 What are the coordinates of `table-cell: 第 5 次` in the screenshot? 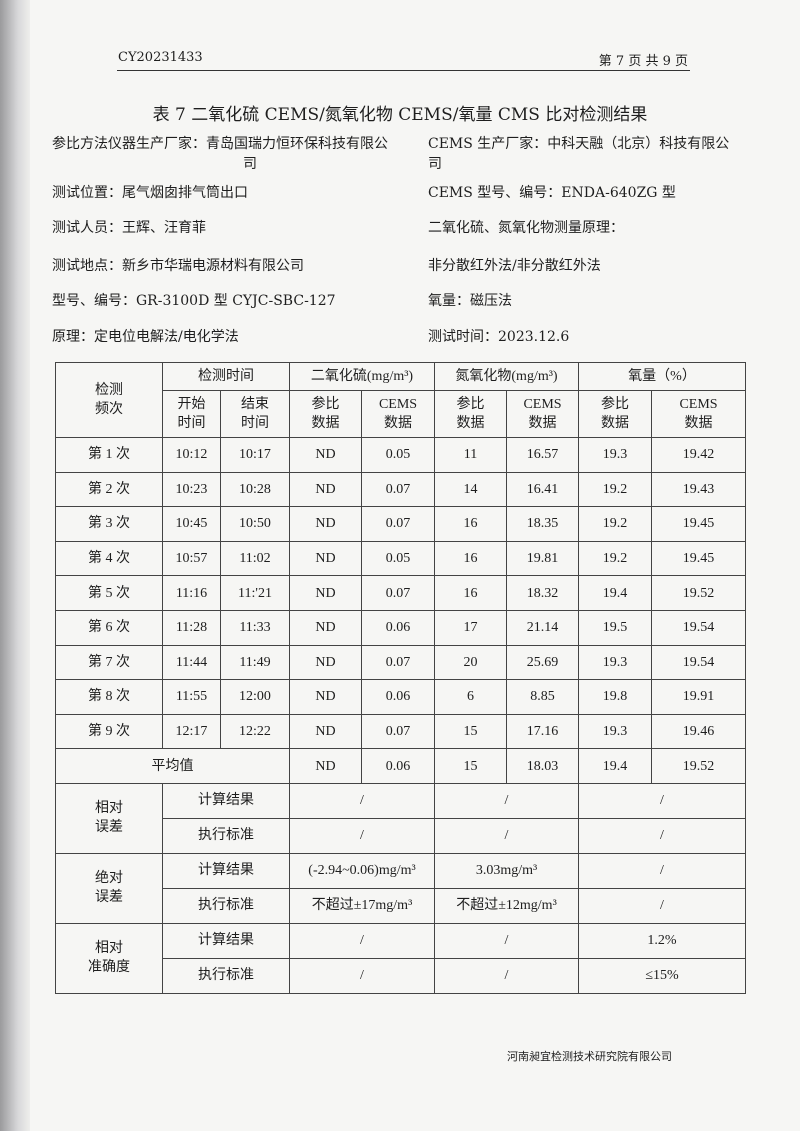 It's located at (109, 593).